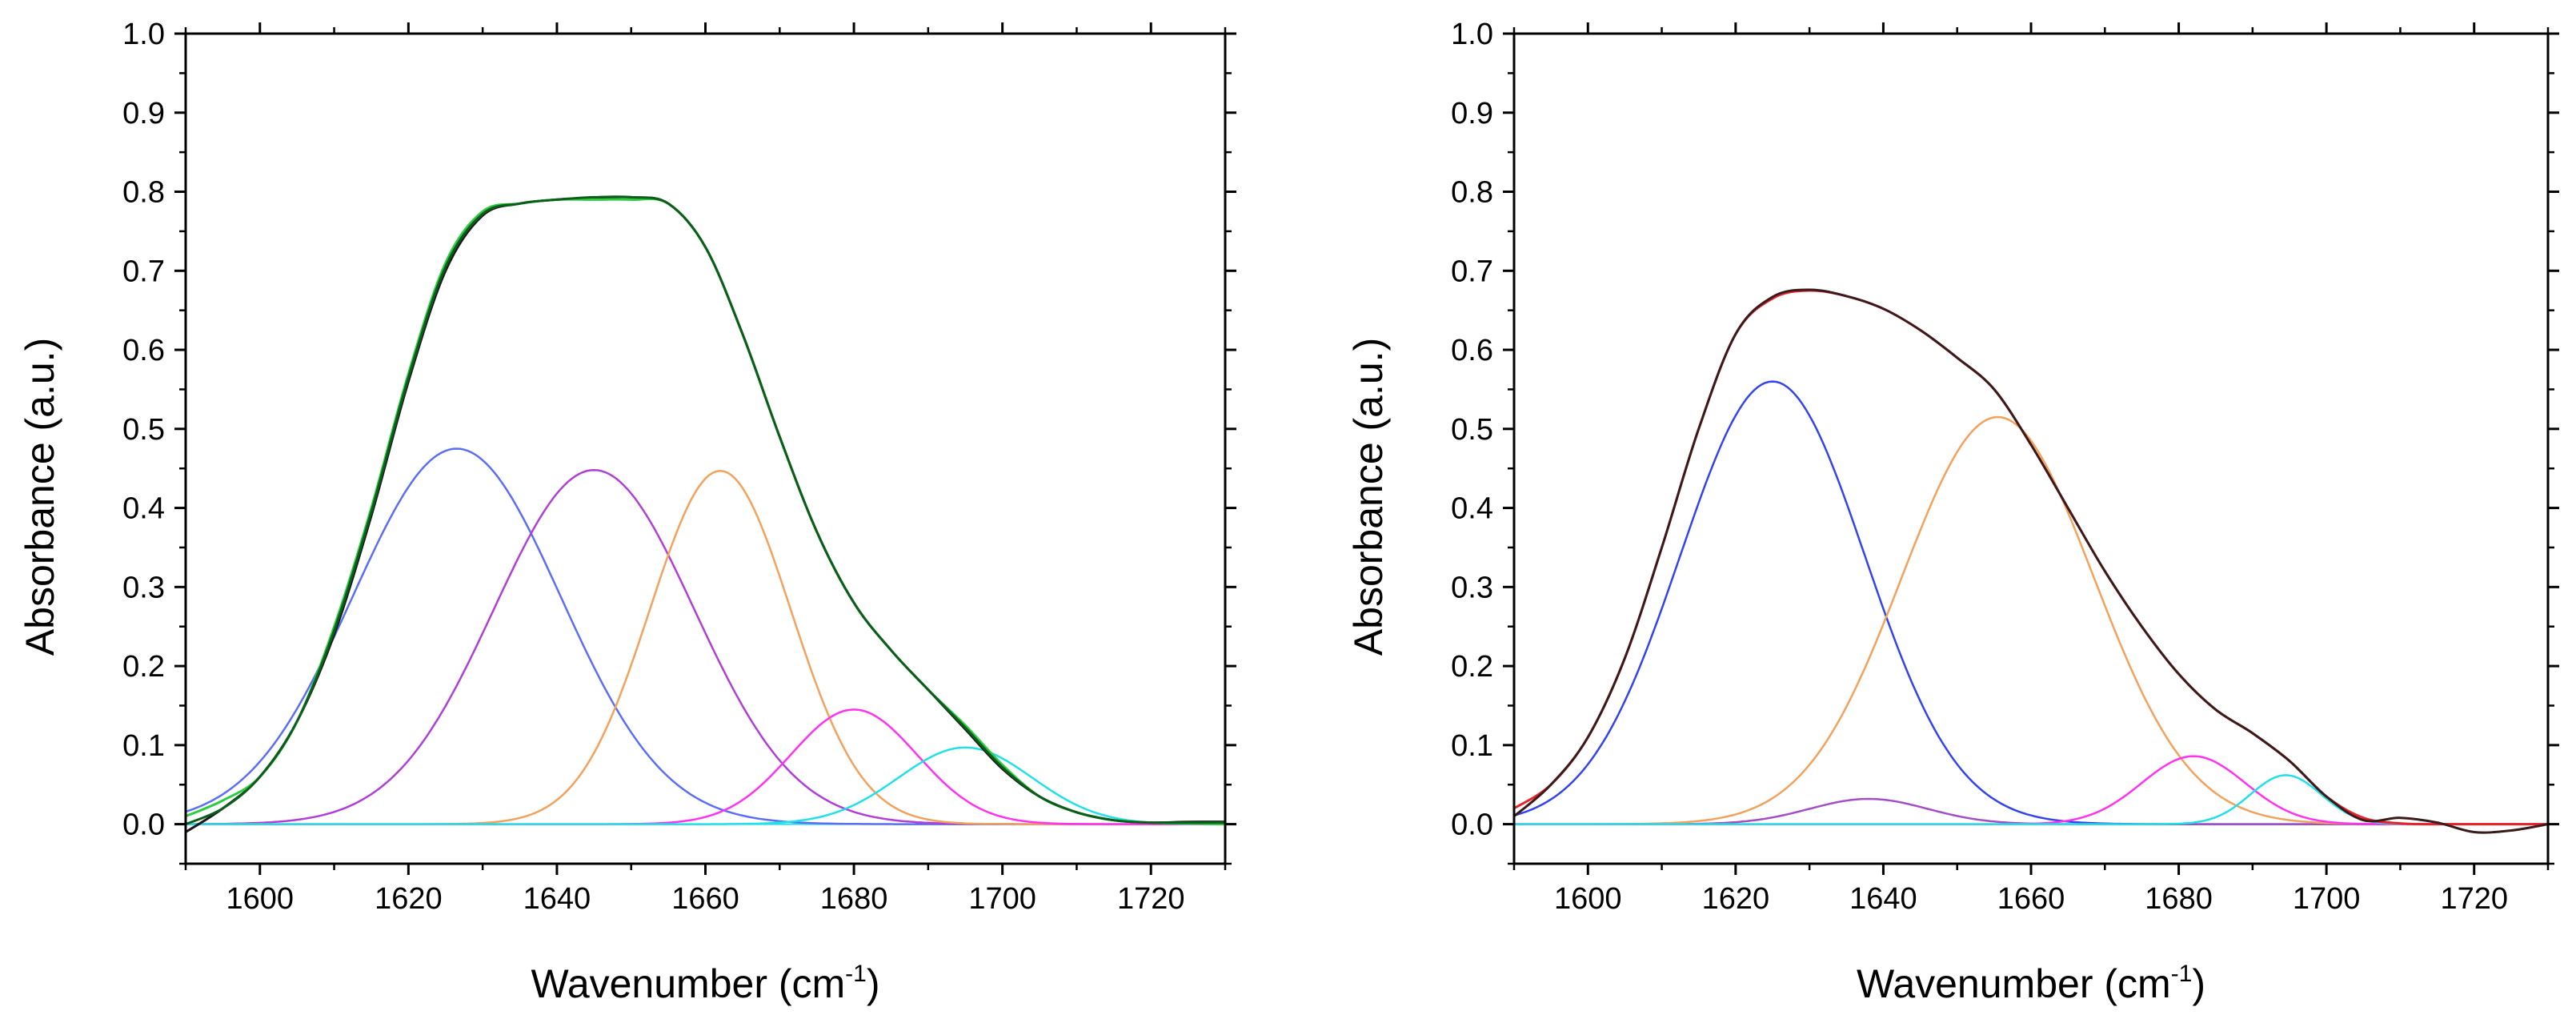  I want to click on right-ytick-label: 0.0, so click(1472, 825).